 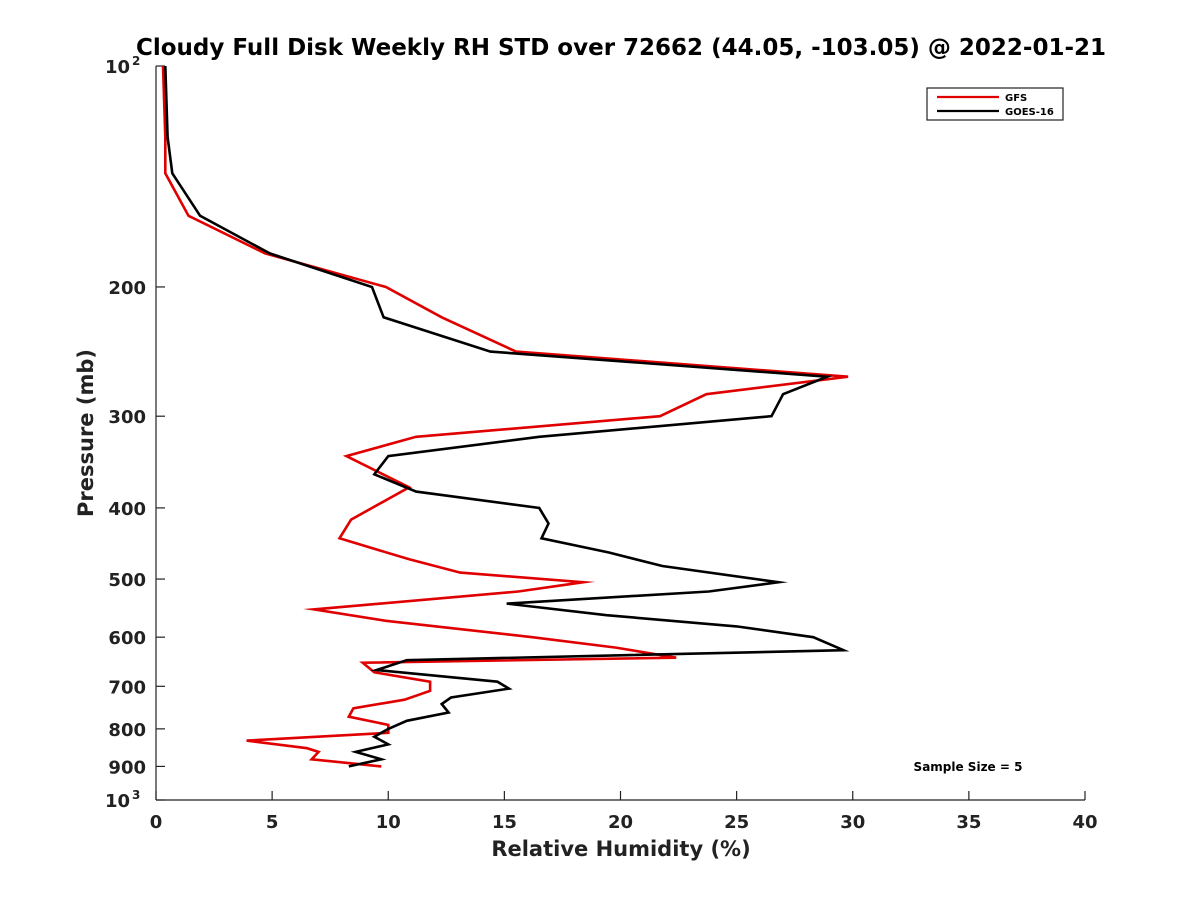 I want to click on y-tick-label: 200, so click(x=127, y=288).